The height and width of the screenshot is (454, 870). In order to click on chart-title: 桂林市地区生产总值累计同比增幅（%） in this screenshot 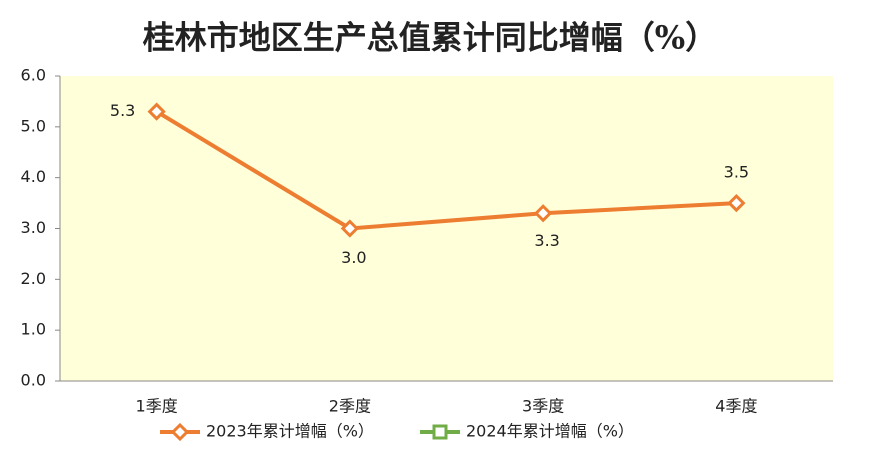, I will do `click(430, 38)`.